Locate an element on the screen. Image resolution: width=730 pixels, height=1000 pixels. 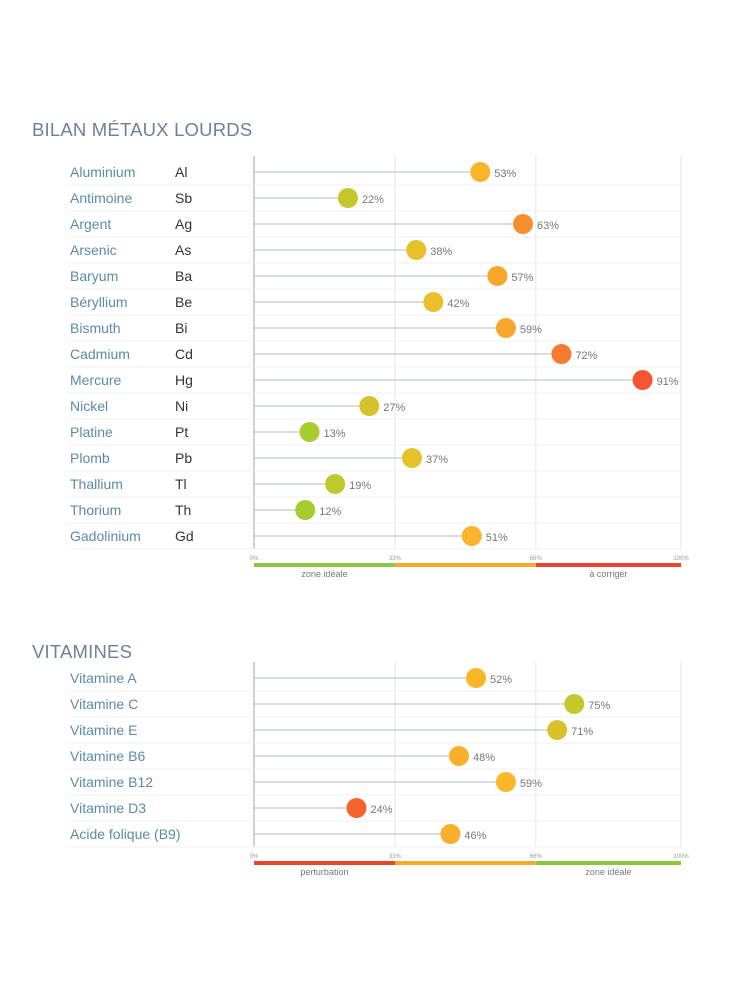
row-symbol: Tl is located at coordinates (181, 484).